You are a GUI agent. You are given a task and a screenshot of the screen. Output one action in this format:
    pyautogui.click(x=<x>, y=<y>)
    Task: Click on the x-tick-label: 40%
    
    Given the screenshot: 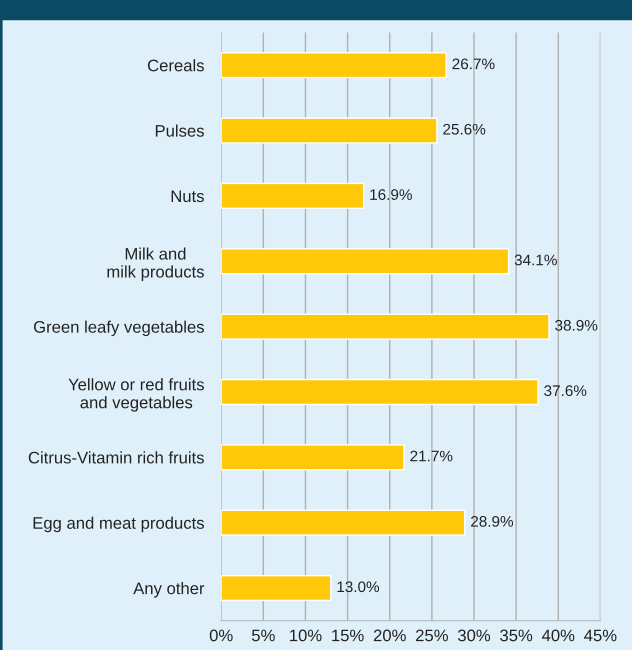 What is the action you would take?
    pyautogui.click(x=558, y=636)
    